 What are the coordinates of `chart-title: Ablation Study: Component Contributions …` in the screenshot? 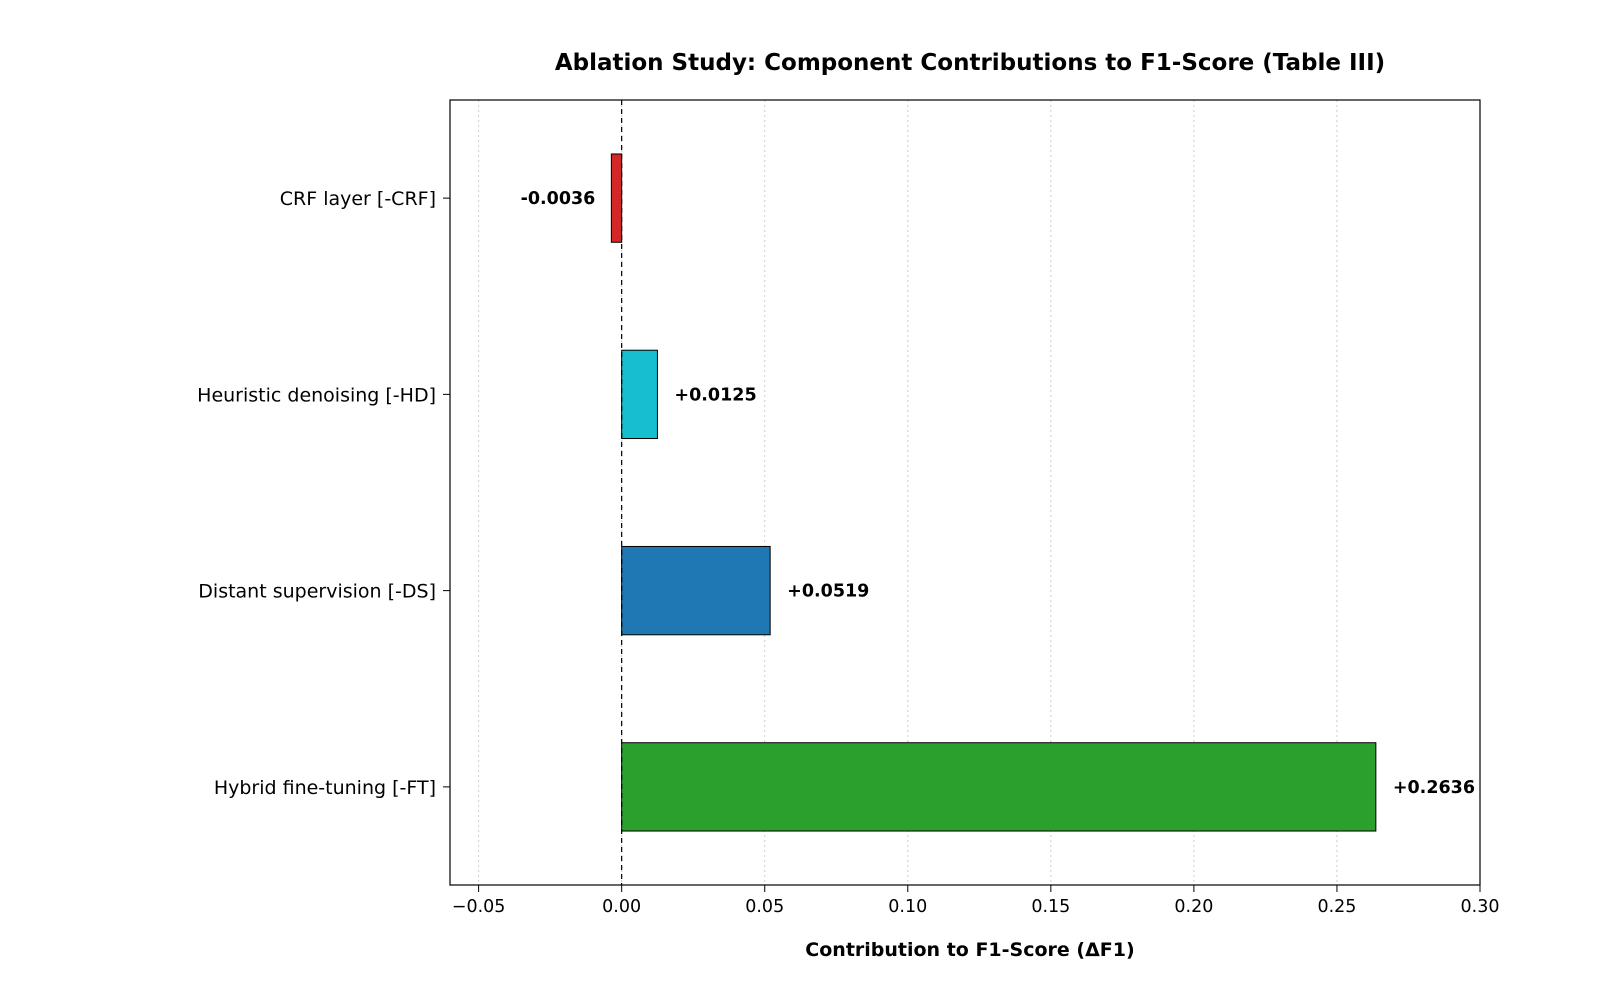 It's located at (970, 63).